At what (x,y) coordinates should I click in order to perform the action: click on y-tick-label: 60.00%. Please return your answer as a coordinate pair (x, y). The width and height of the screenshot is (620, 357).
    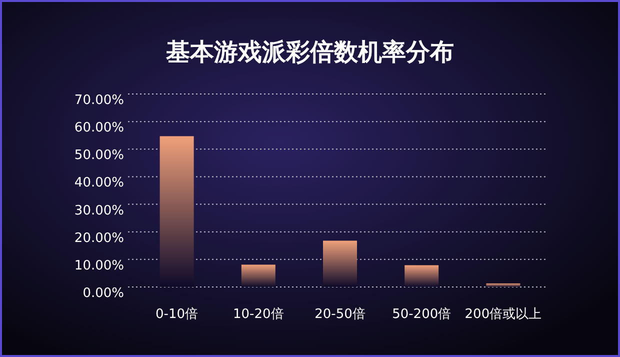
    Looking at the image, I should click on (99, 128).